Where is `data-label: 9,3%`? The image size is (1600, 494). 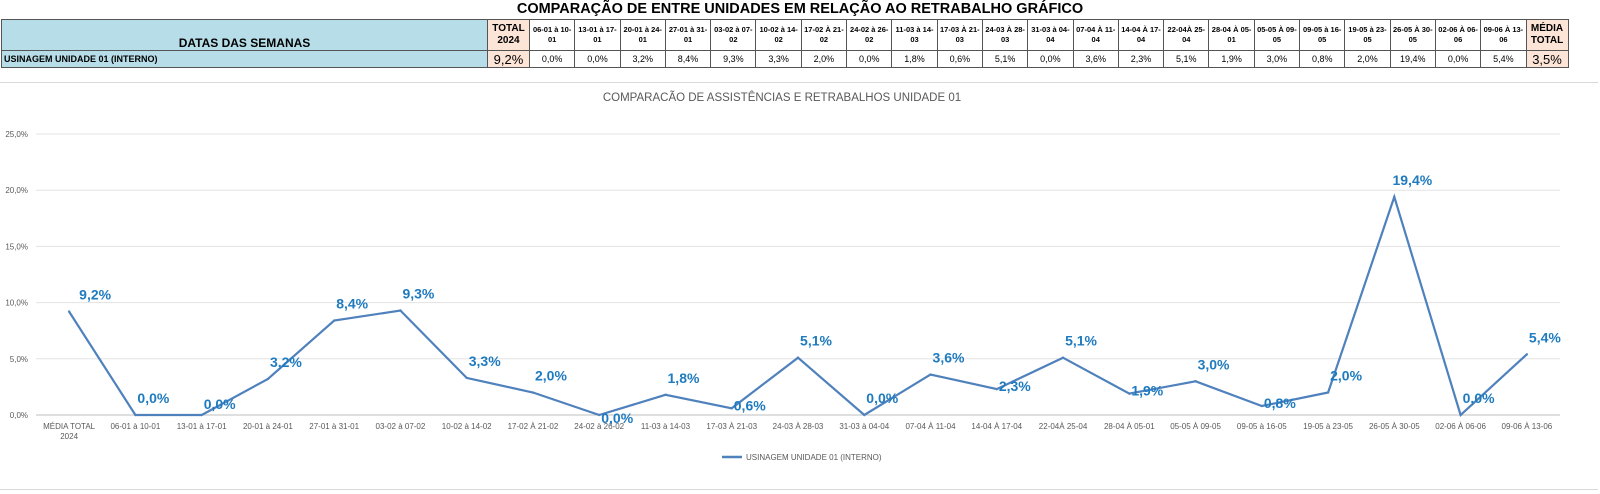 data-label: 9,3% is located at coordinates (418, 293).